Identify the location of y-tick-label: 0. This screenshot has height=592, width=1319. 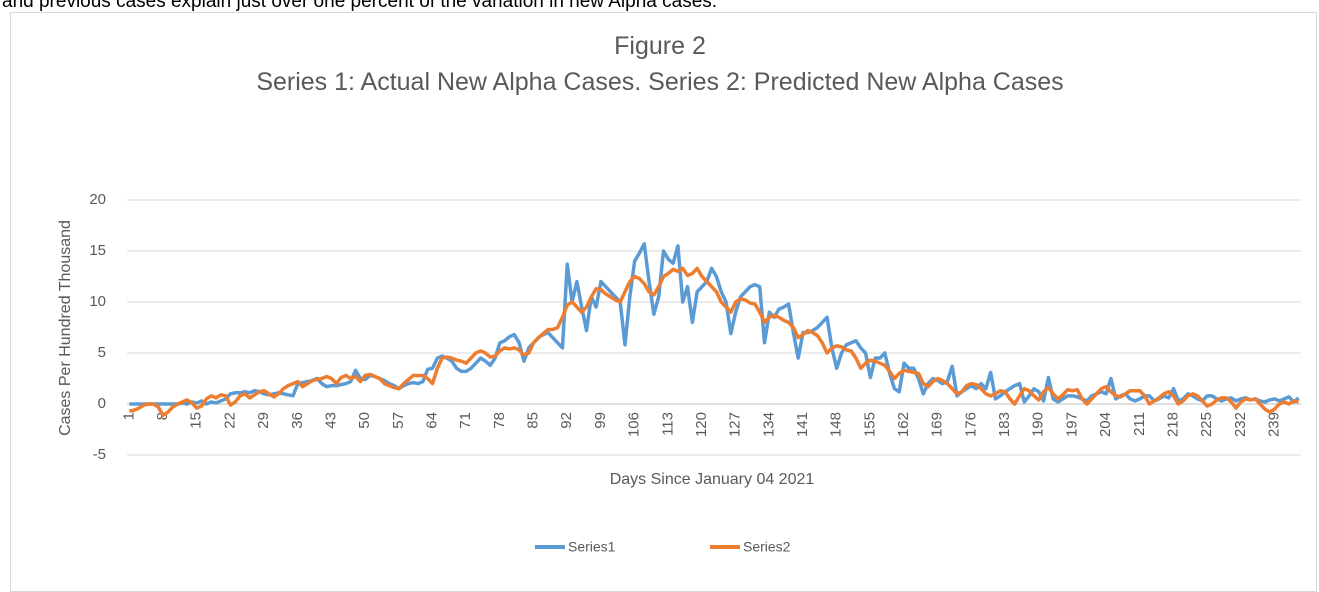
(102, 403).